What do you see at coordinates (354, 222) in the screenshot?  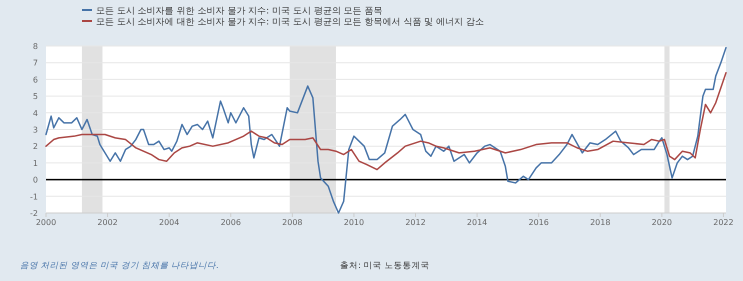 I see `x-tick-label: 2010` at bounding box center [354, 222].